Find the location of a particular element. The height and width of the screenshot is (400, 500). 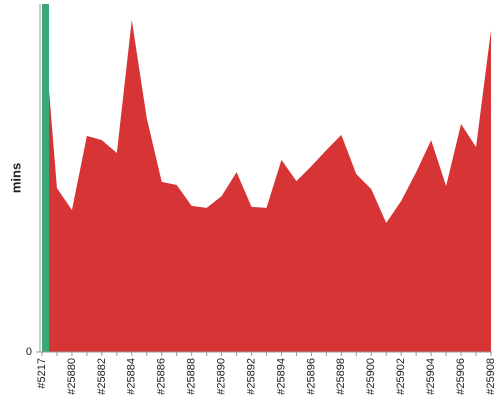

x-tick-label: #25890 is located at coordinates (222, 376).